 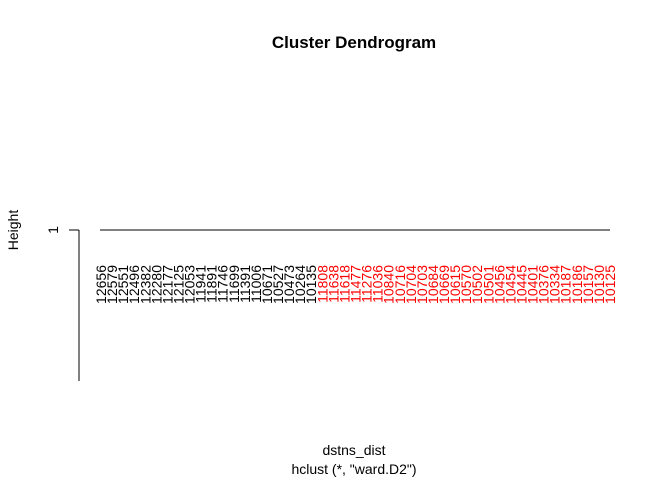 I want to click on chart-title: Cluster Dendrogram, so click(x=354, y=42).